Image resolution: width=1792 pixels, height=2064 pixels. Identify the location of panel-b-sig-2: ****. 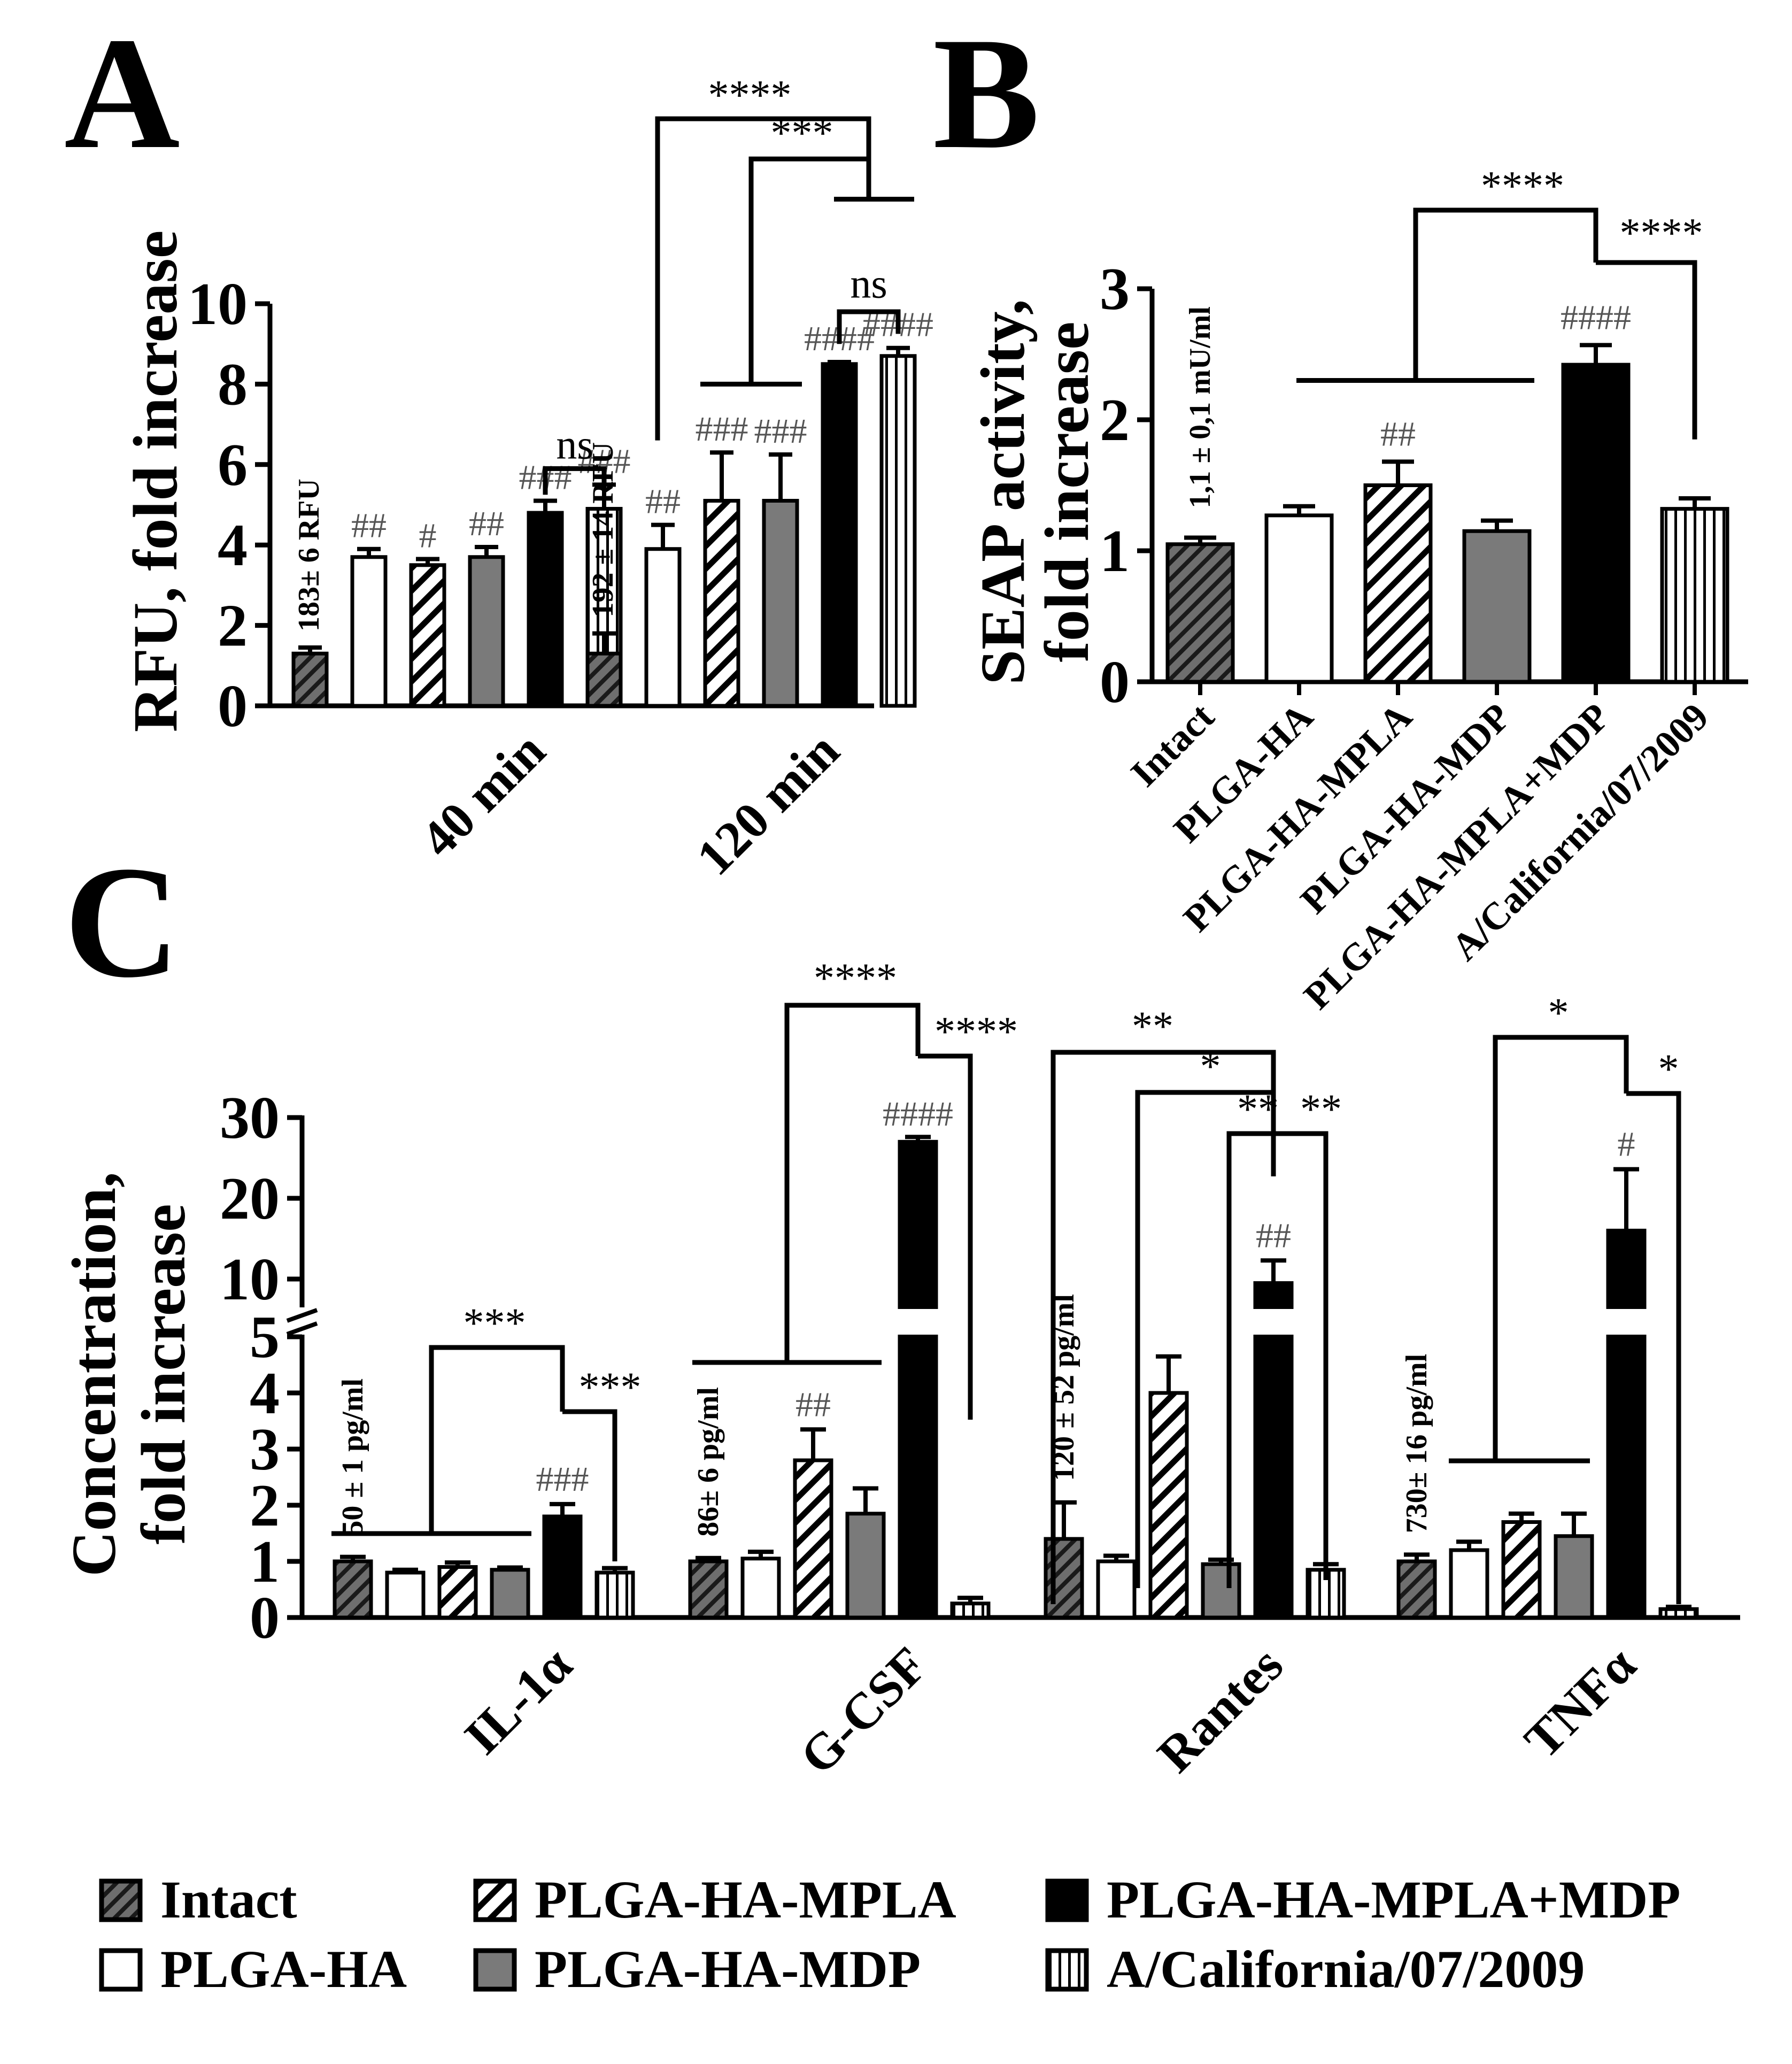
(1661, 233).